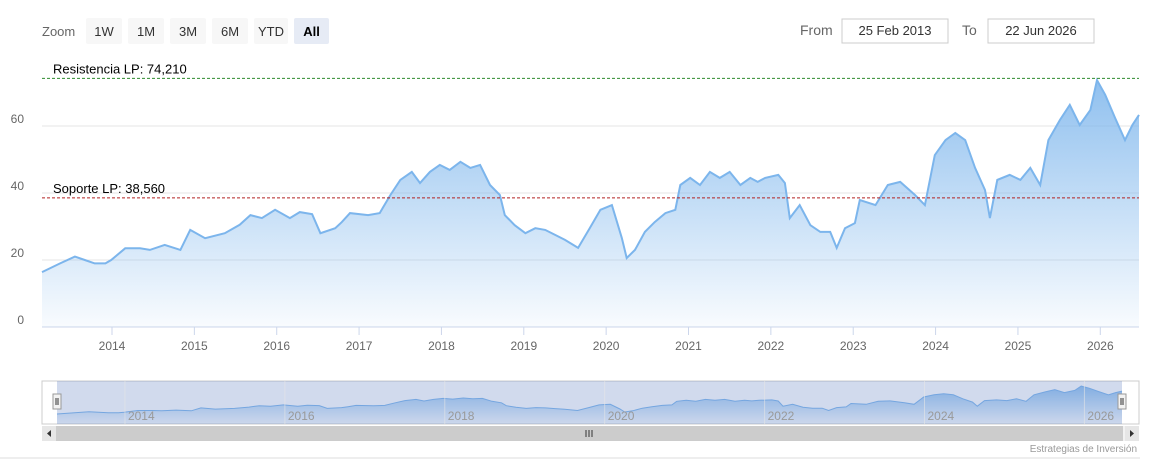 This screenshot has width=1165, height=475. What do you see at coordinates (120, 68) in the screenshot?
I see `plot-line-label: Resistencia LP: 74,210` at bounding box center [120, 68].